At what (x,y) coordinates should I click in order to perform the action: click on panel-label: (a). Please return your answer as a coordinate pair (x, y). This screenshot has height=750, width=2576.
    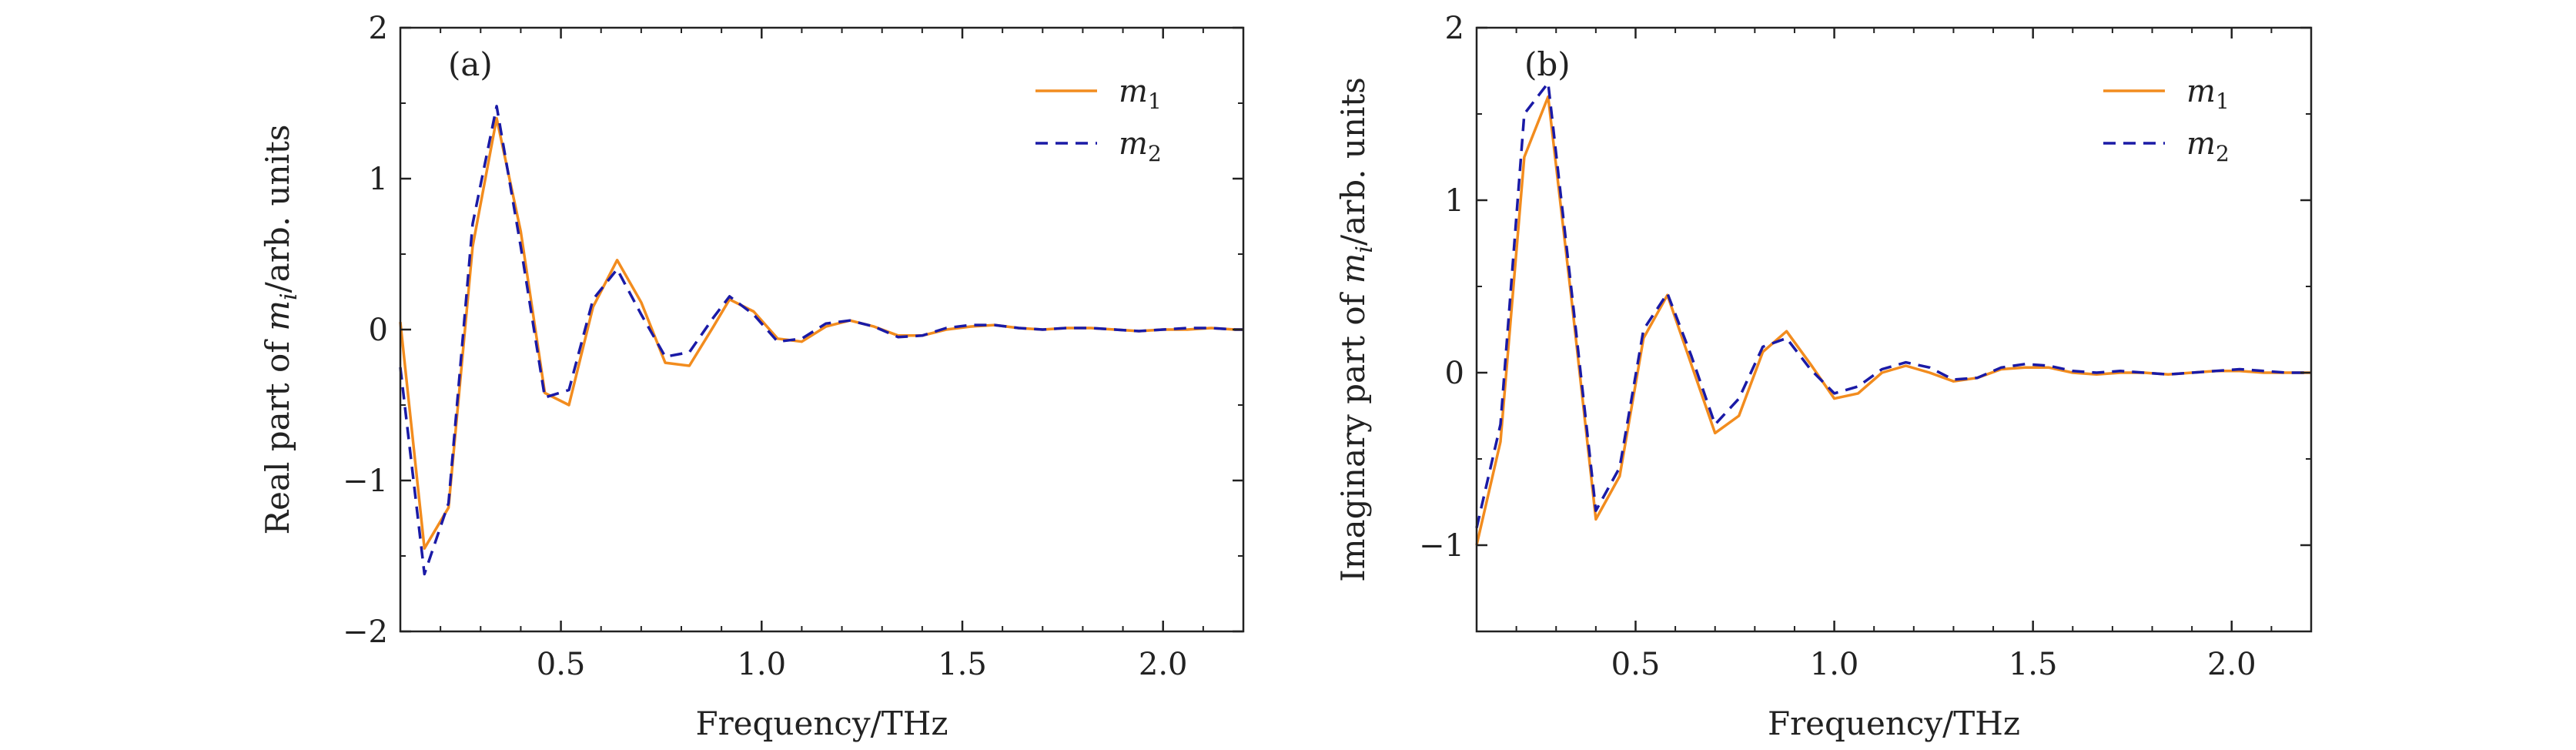
    Looking at the image, I should click on (470, 64).